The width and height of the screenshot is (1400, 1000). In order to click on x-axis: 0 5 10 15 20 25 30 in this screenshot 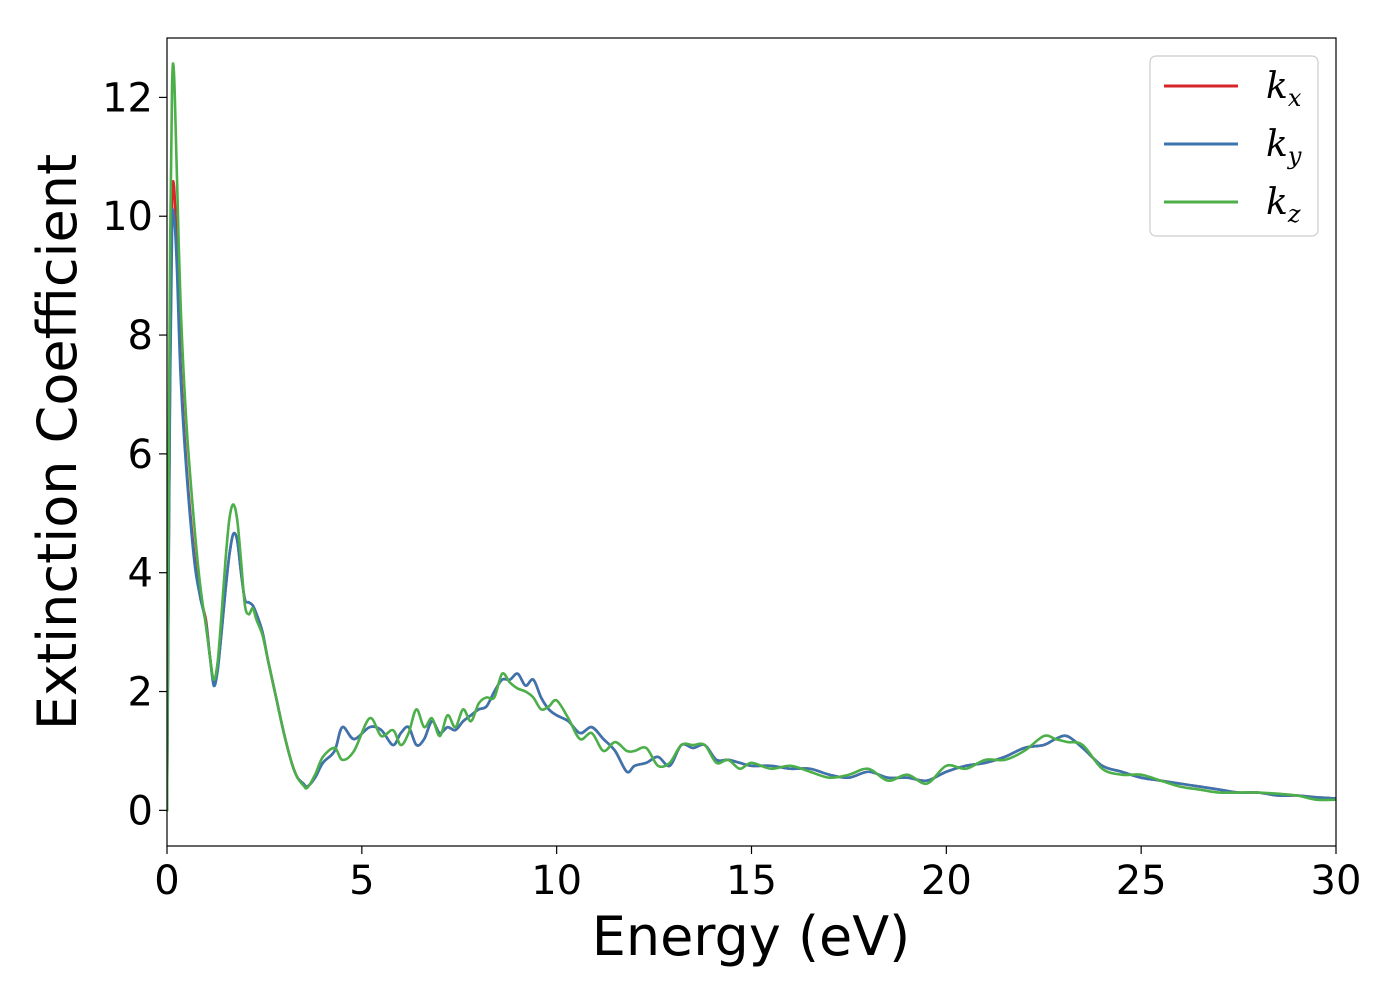, I will do `click(757, 875)`.